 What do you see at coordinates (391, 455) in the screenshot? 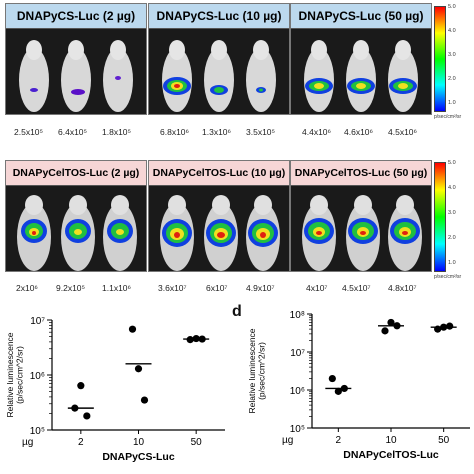
I see `x-axis-label: DNAPyCelTOS-Luc` at bounding box center [391, 455].